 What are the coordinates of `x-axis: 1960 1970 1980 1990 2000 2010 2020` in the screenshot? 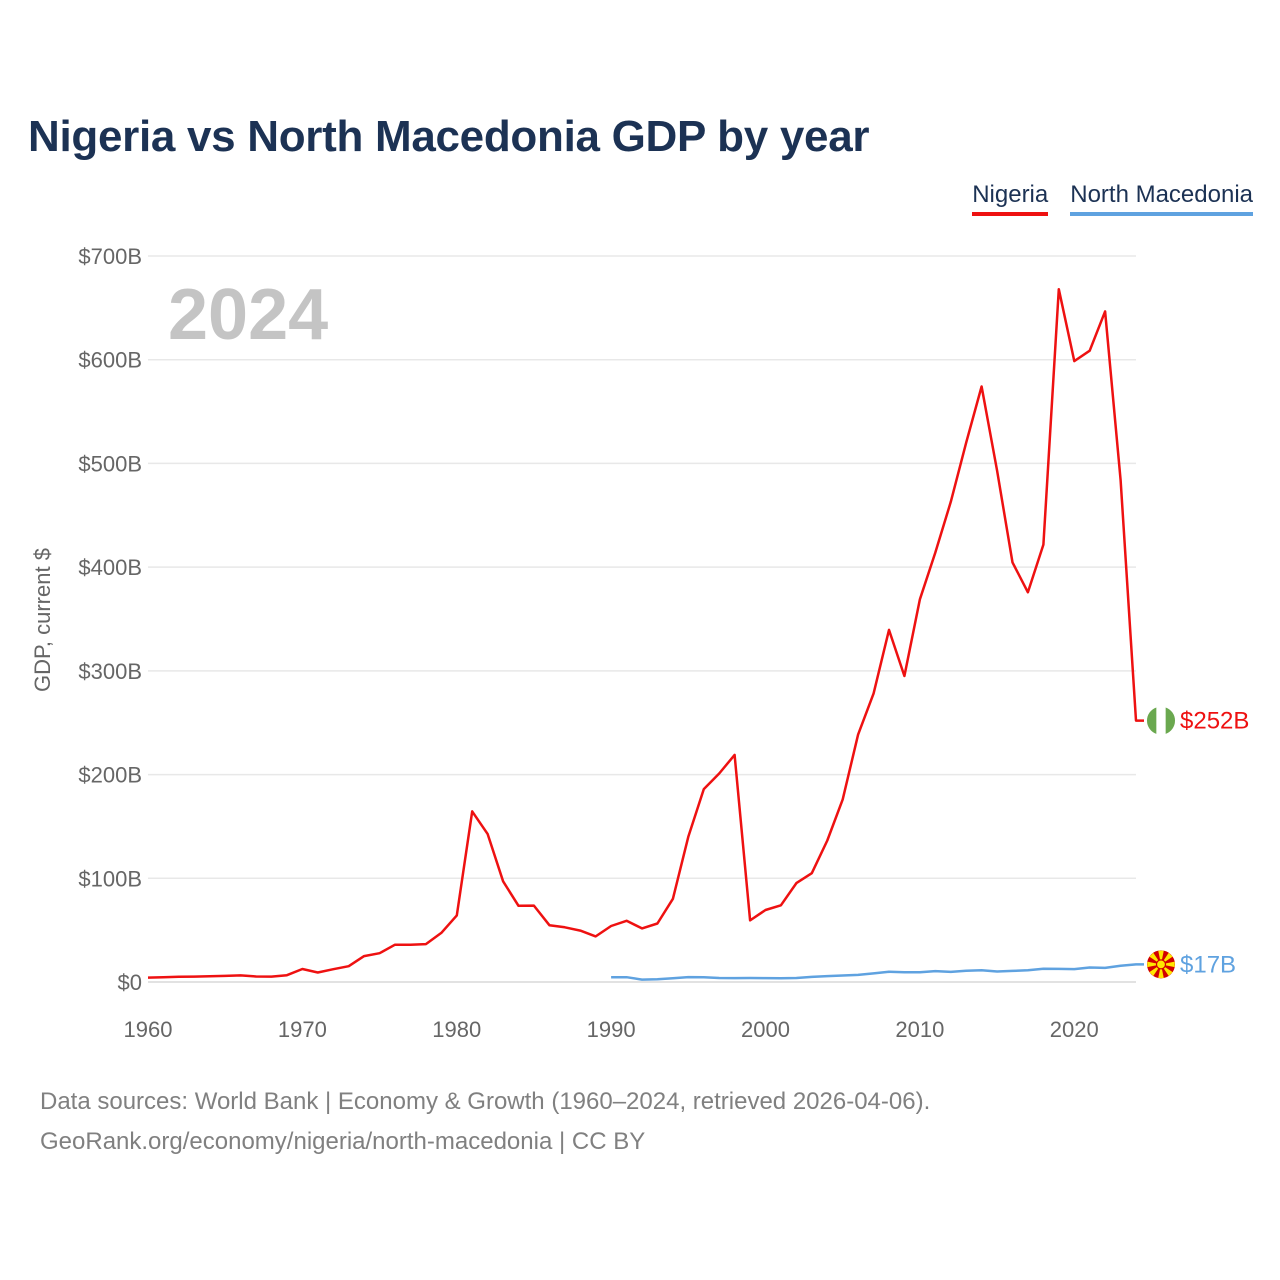 It's located at (611, 1029).